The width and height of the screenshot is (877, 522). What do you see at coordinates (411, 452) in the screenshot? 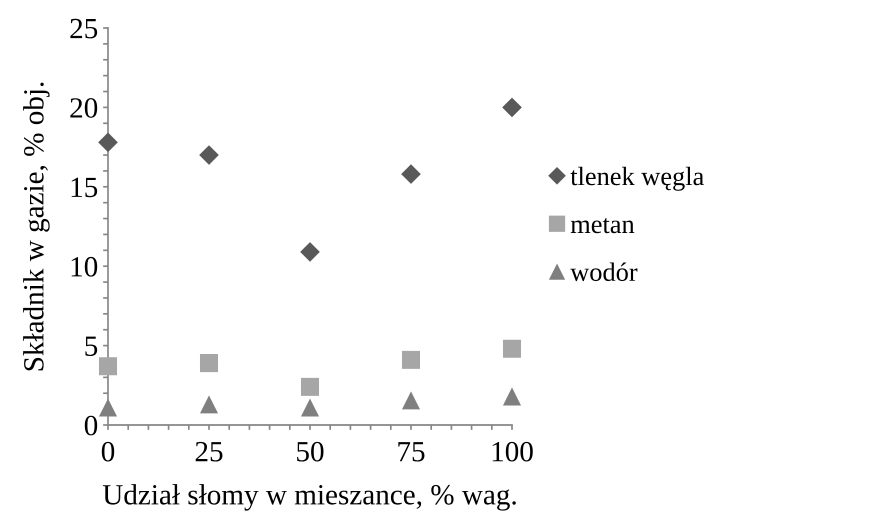
I see `x-tick-label: 75` at bounding box center [411, 452].